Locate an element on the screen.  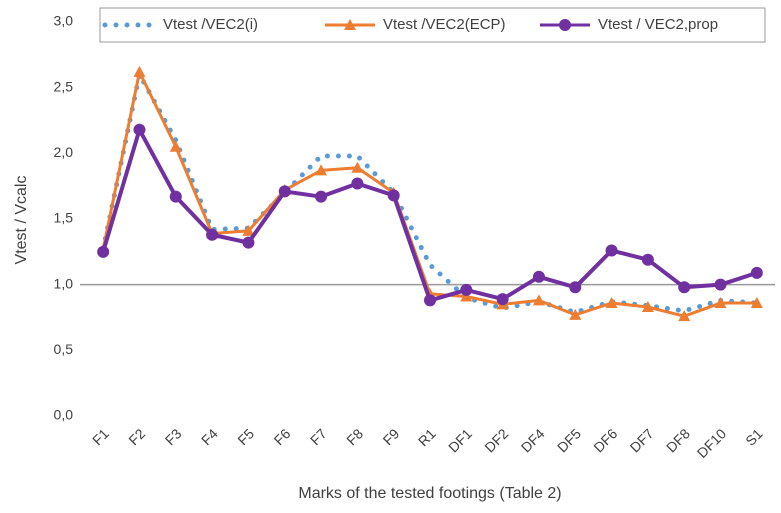
legend-label: Vtest /VEC2(i) is located at coordinates (210, 24).